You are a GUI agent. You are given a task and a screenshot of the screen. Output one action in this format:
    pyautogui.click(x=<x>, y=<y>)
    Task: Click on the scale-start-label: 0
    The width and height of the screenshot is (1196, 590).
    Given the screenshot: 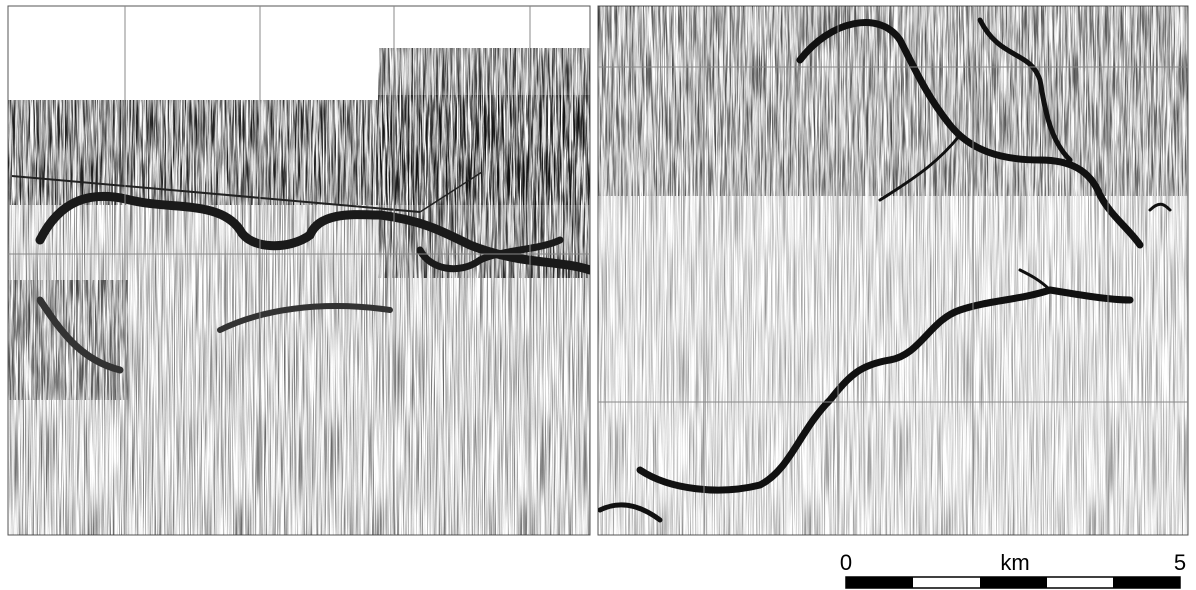 What is the action you would take?
    pyautogui.click(x=846, y=562)
    